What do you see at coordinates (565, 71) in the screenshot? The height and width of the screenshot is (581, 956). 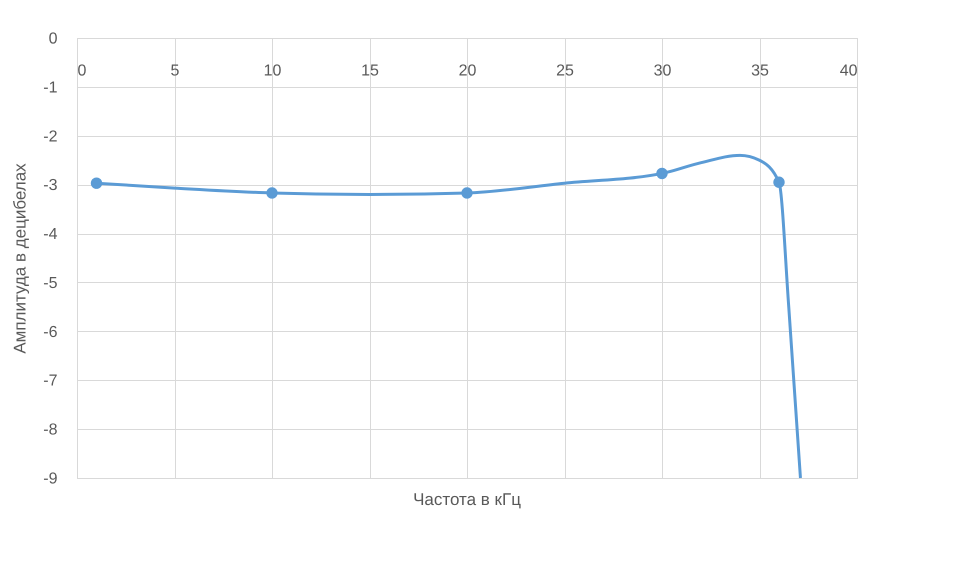 I see `x-tick-label: 25` at bounding box center [565, 71].